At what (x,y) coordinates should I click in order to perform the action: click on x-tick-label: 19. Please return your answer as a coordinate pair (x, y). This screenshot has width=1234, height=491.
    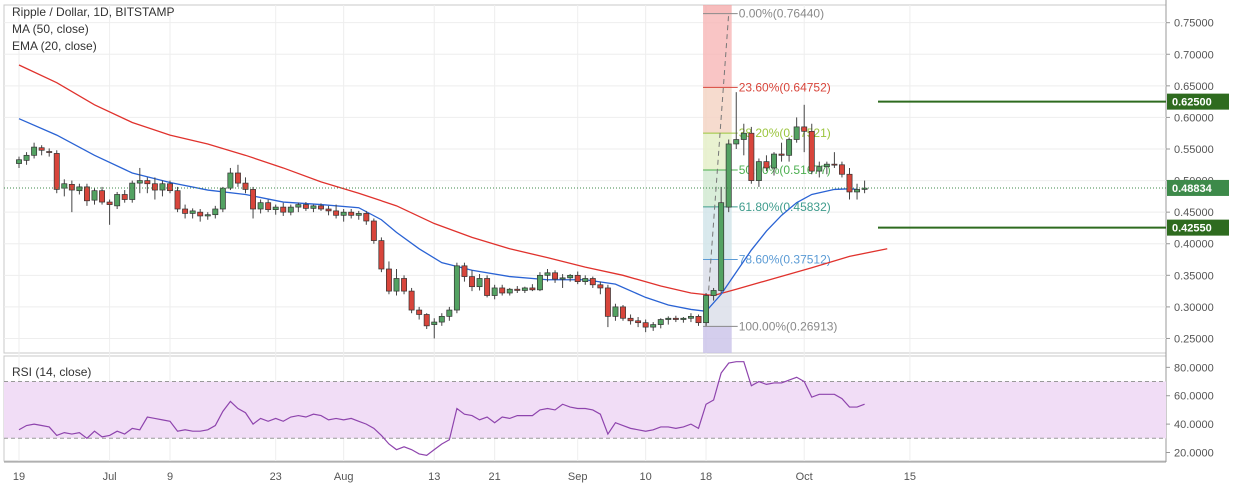
    Looking at the image, I should click on (19, 477).